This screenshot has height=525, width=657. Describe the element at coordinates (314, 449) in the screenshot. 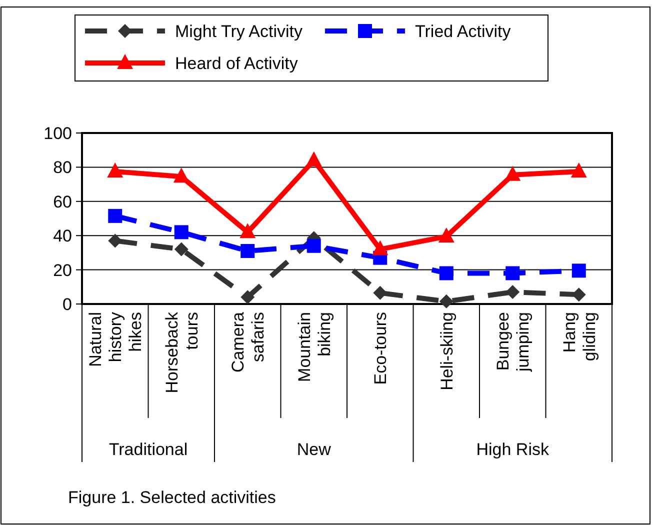

I see `text: New` at that location.